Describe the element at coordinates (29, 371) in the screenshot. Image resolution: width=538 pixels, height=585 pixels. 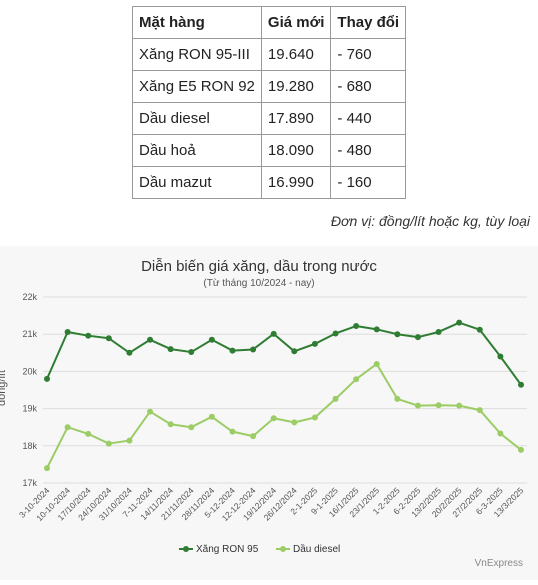
I see `y-tick-label: 20k` at that location.